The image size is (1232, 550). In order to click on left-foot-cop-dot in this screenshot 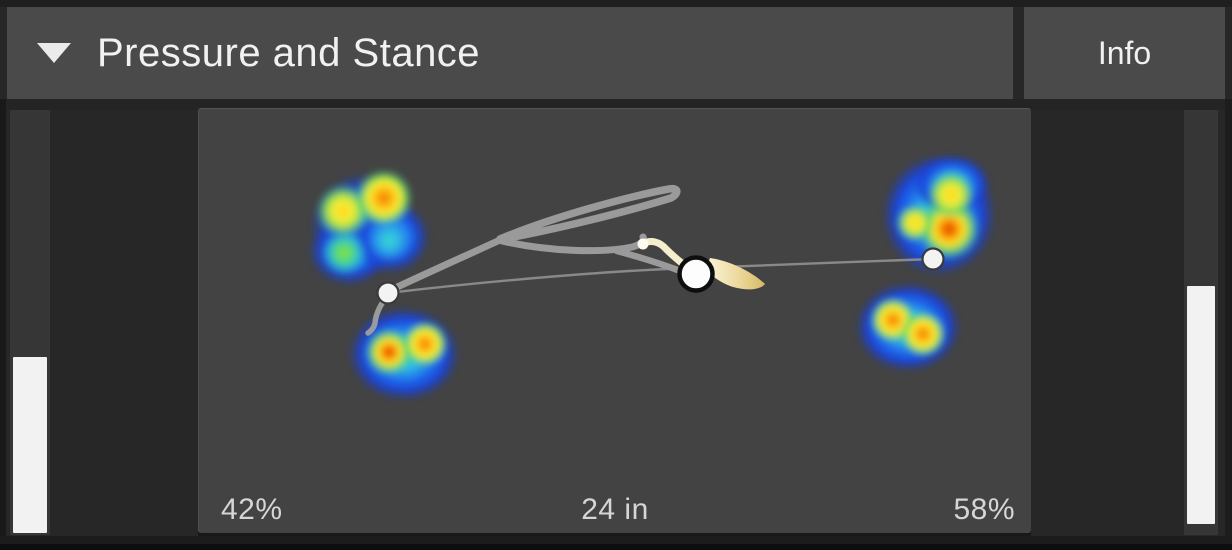, I will do `click(388, 293)`.